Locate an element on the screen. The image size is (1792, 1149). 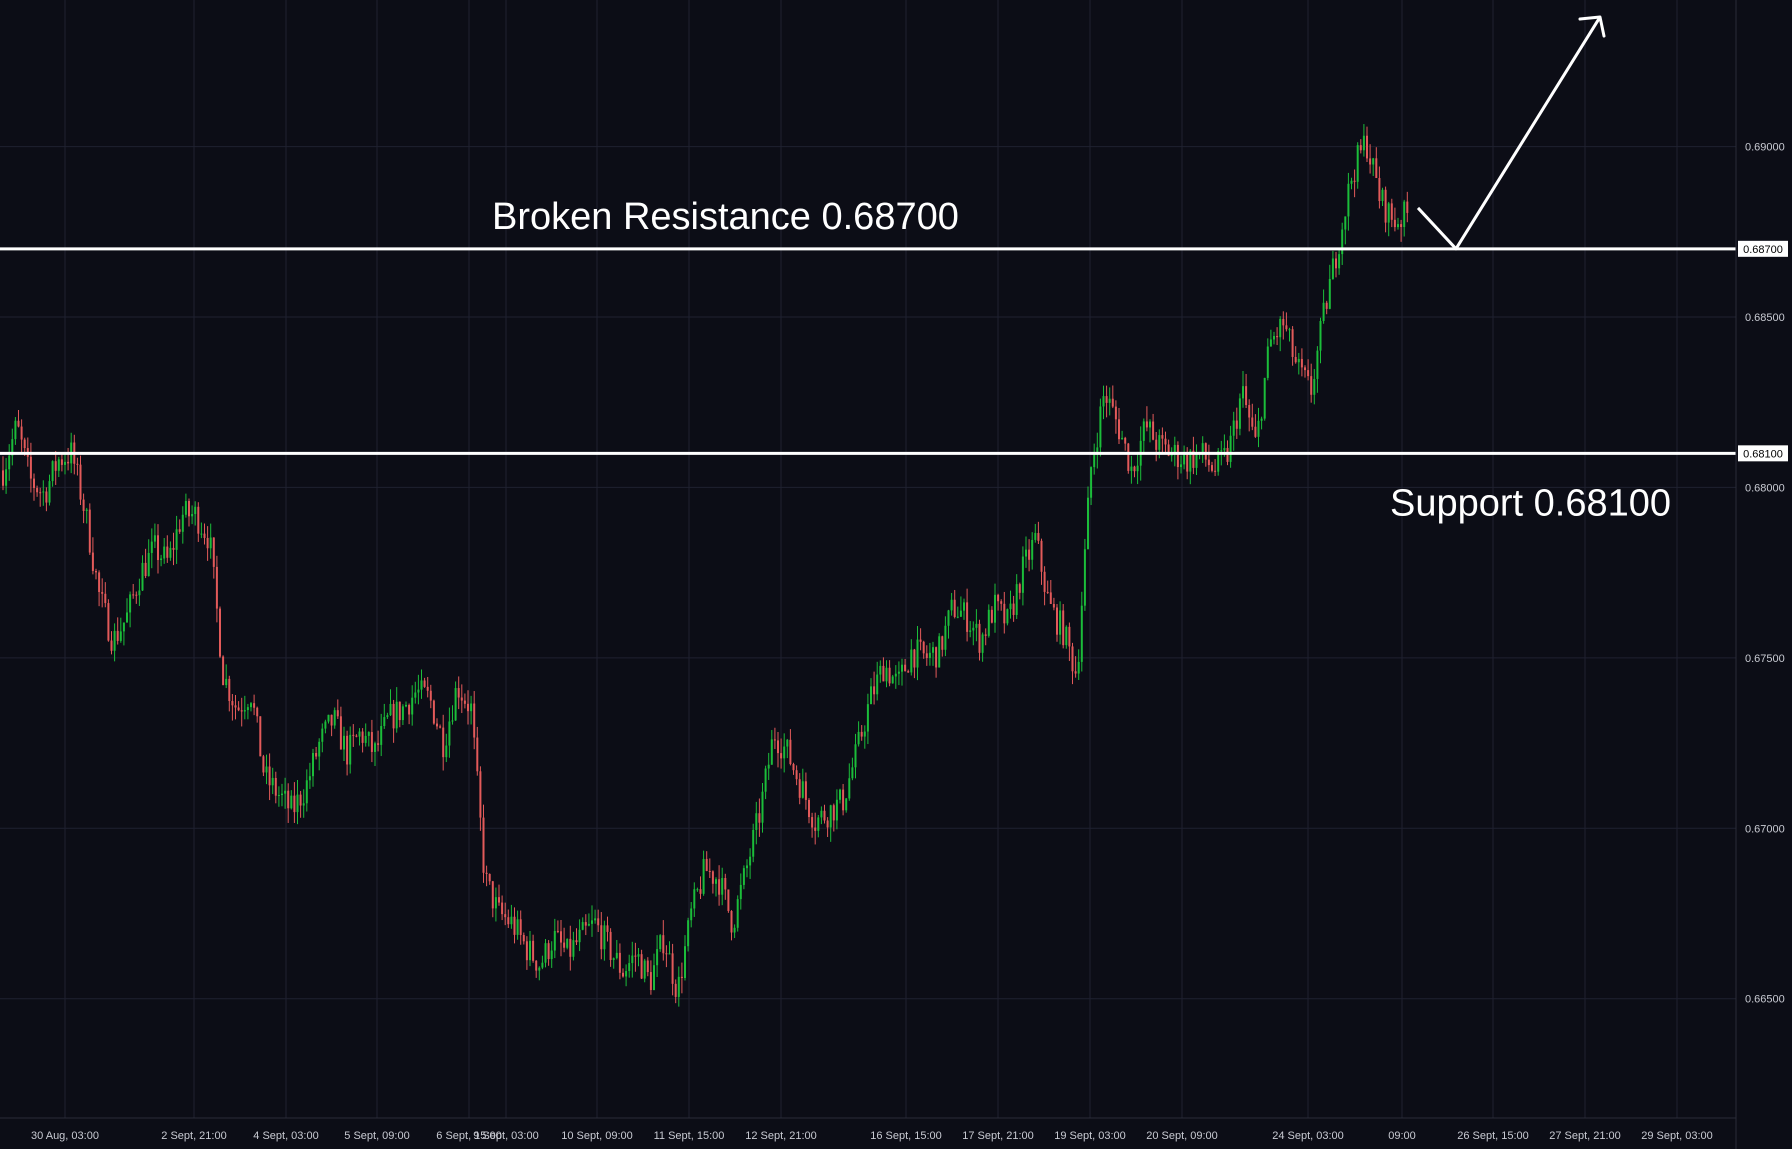
x-tick-label: 30 Aug, 03:00 is located at coordinates (65, 1136).